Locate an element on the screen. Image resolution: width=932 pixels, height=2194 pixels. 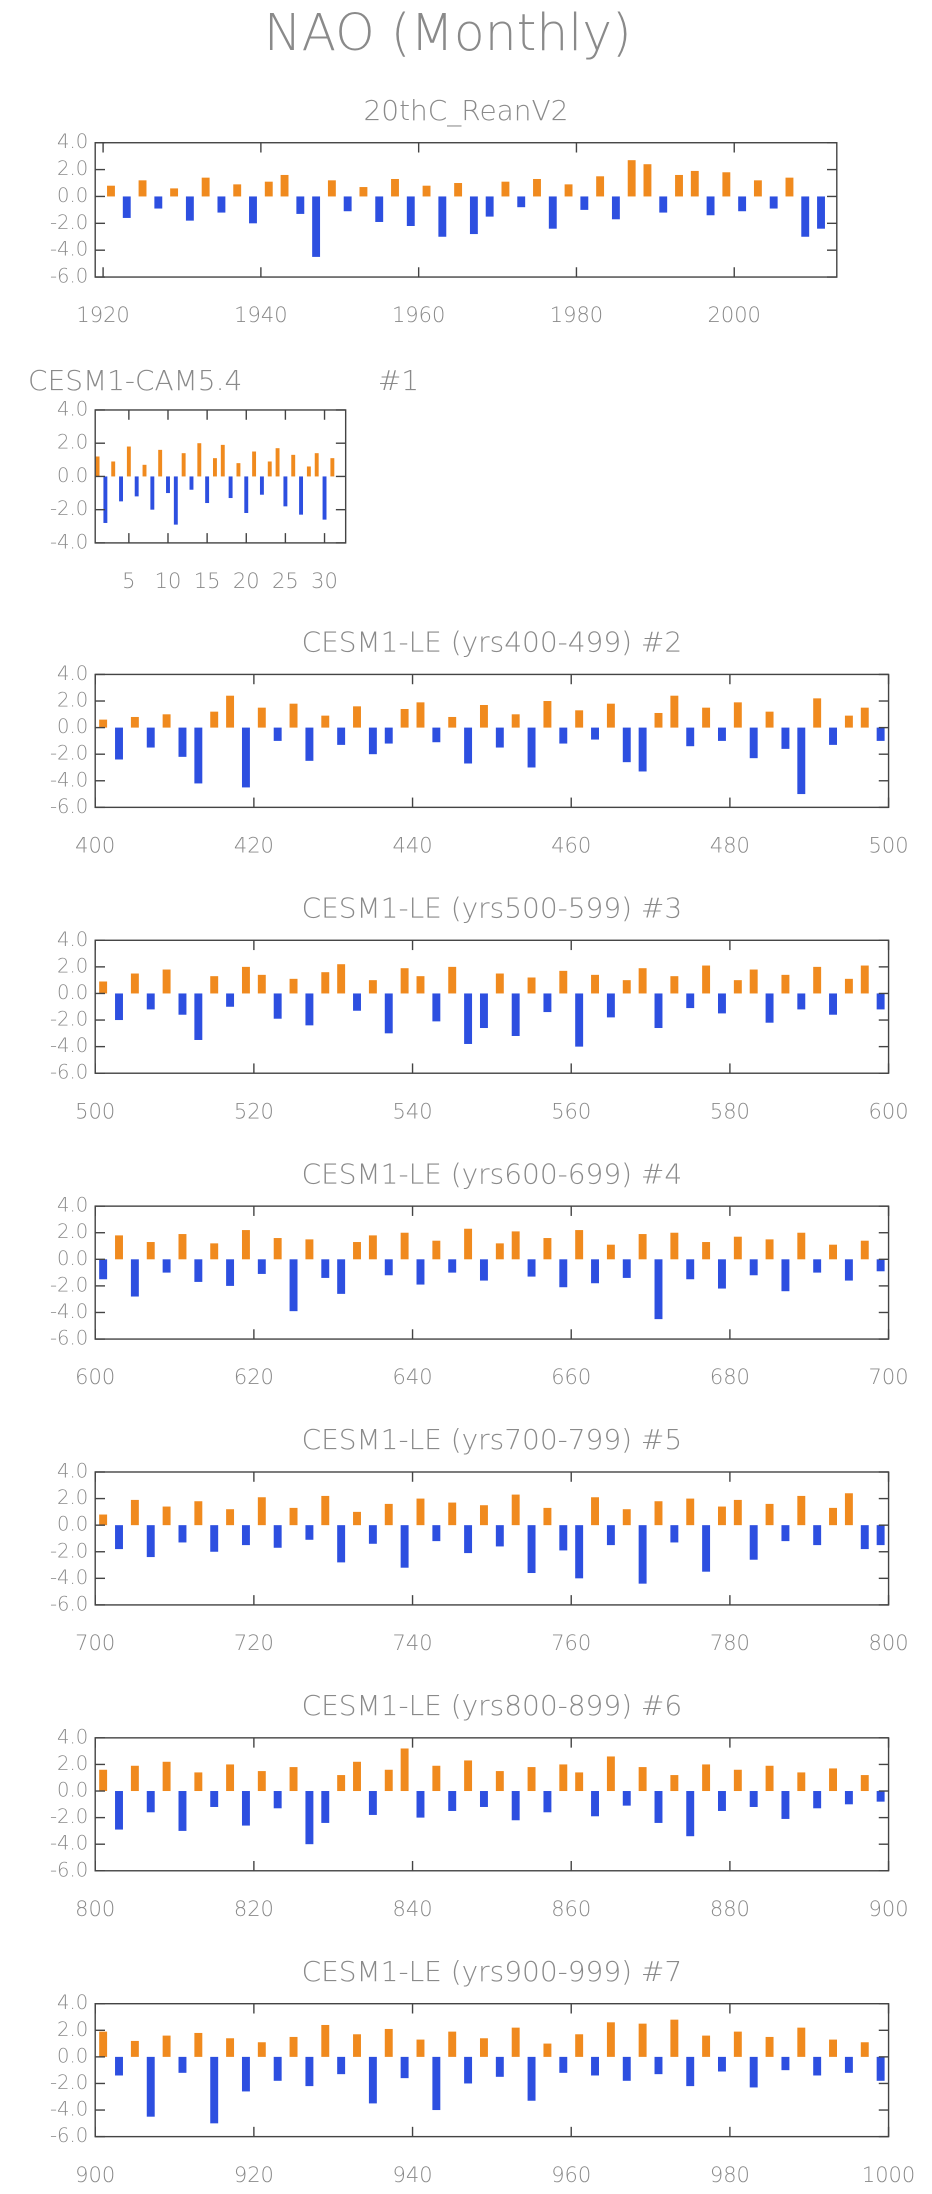
x-tick-label: 560 is located at coordinates (571, 1111).